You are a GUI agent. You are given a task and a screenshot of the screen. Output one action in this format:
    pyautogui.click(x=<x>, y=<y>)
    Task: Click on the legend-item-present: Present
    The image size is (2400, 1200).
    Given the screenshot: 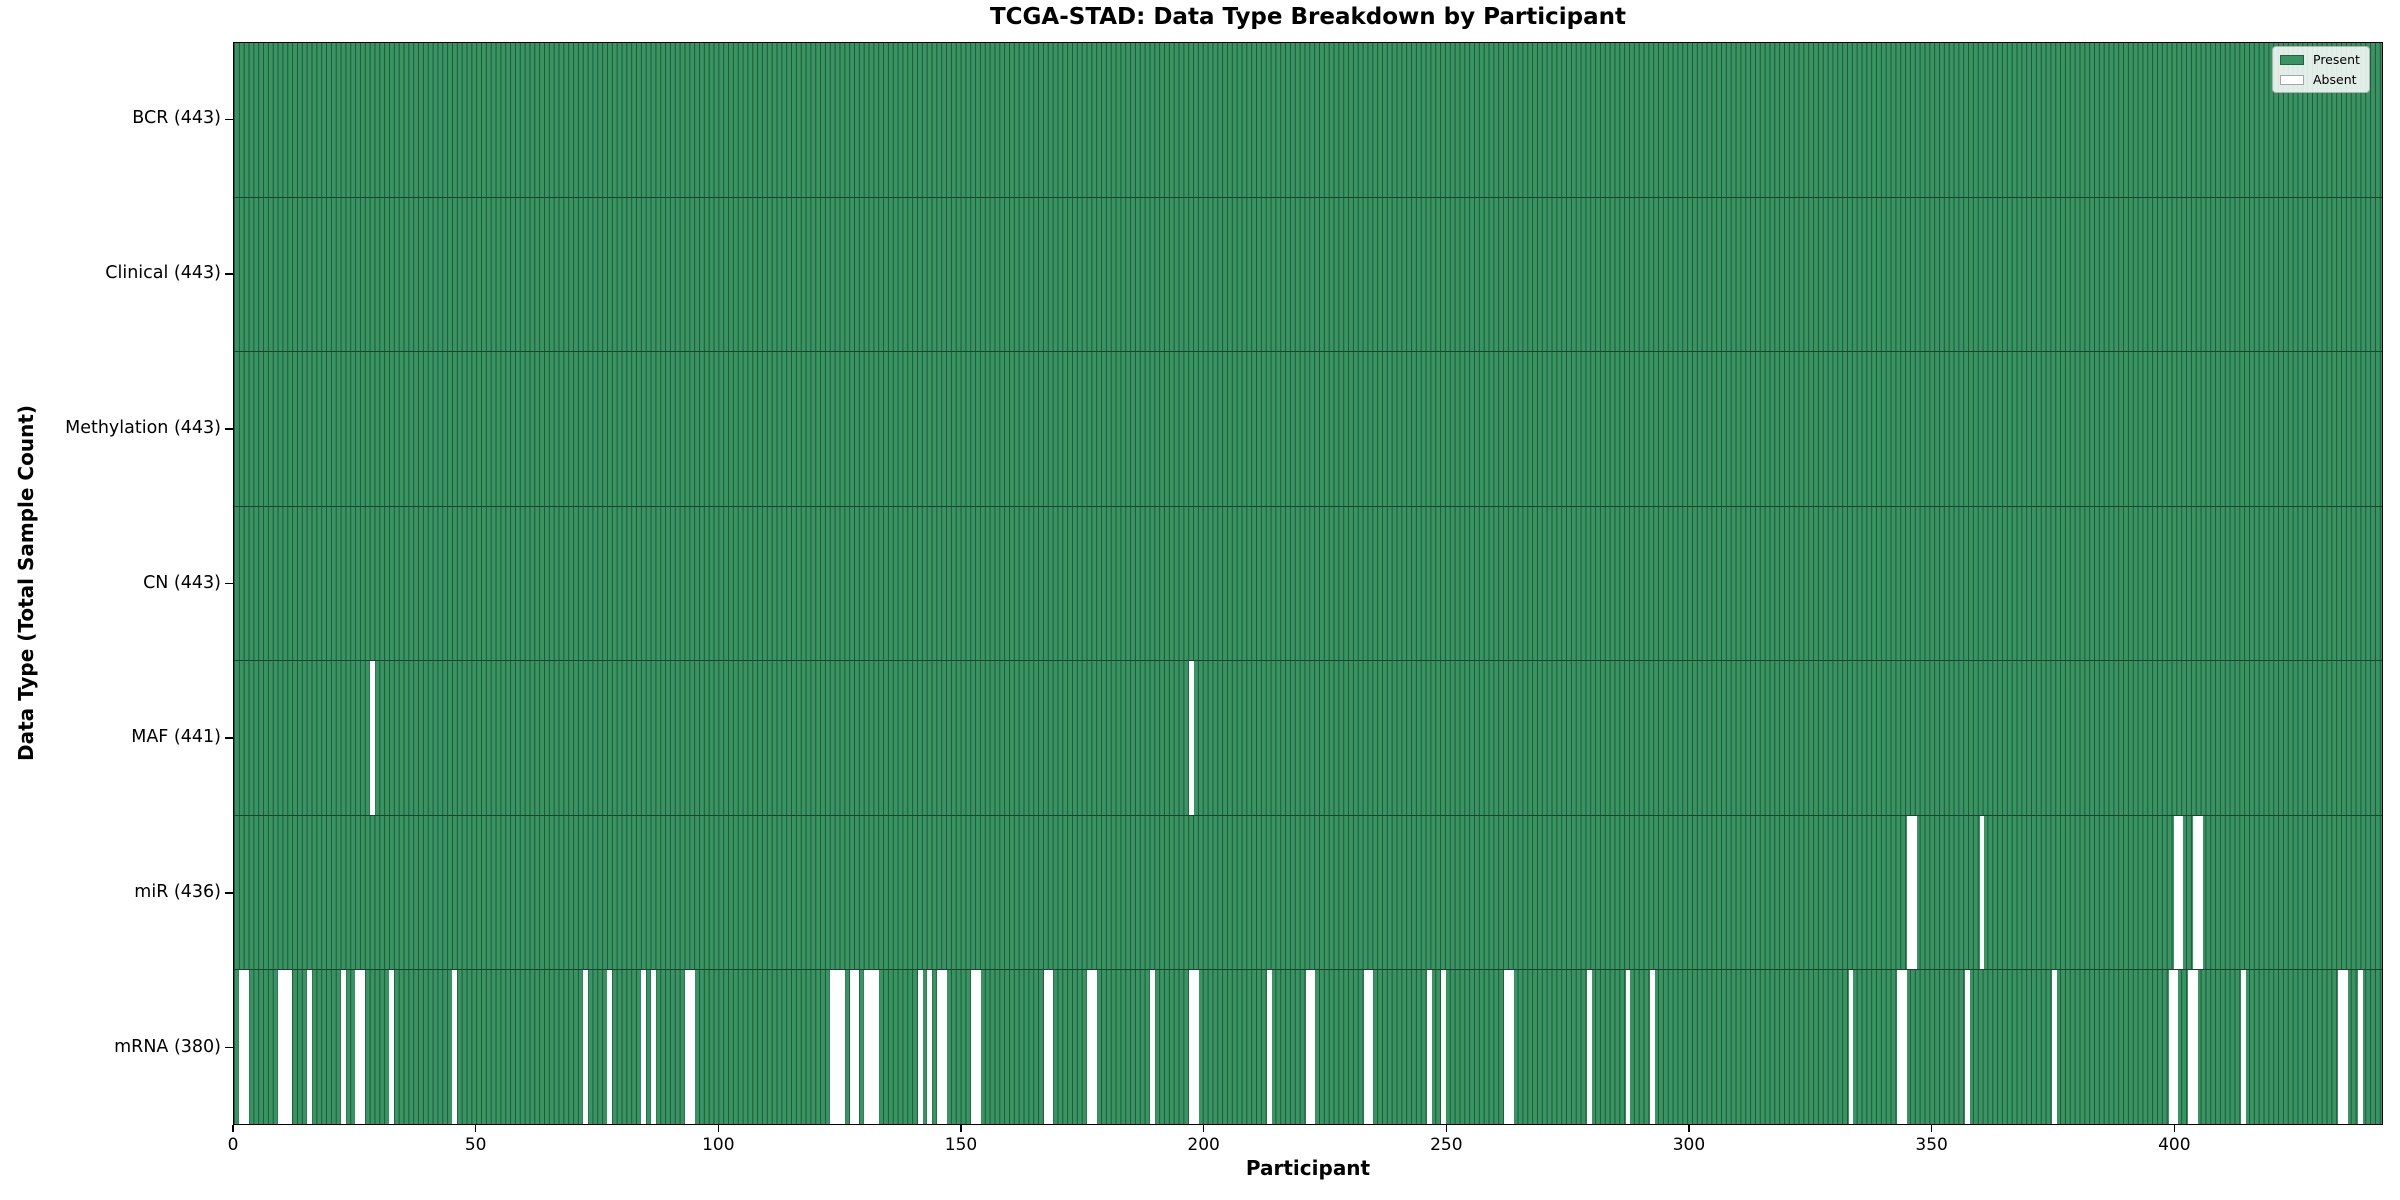 What is the action you would take?
    pyautogui.click(x=2320, y=59)
    